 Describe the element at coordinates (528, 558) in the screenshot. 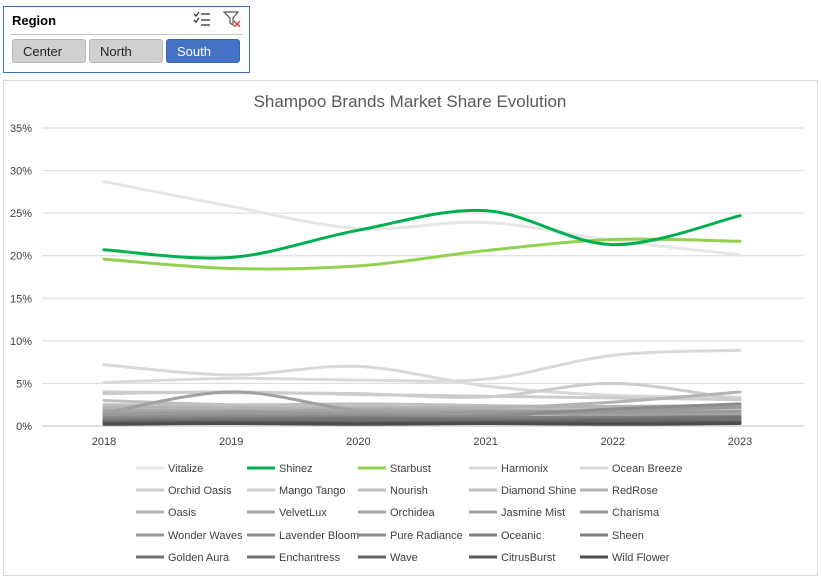

I see `legend-label: CitrusBurst` at that location.